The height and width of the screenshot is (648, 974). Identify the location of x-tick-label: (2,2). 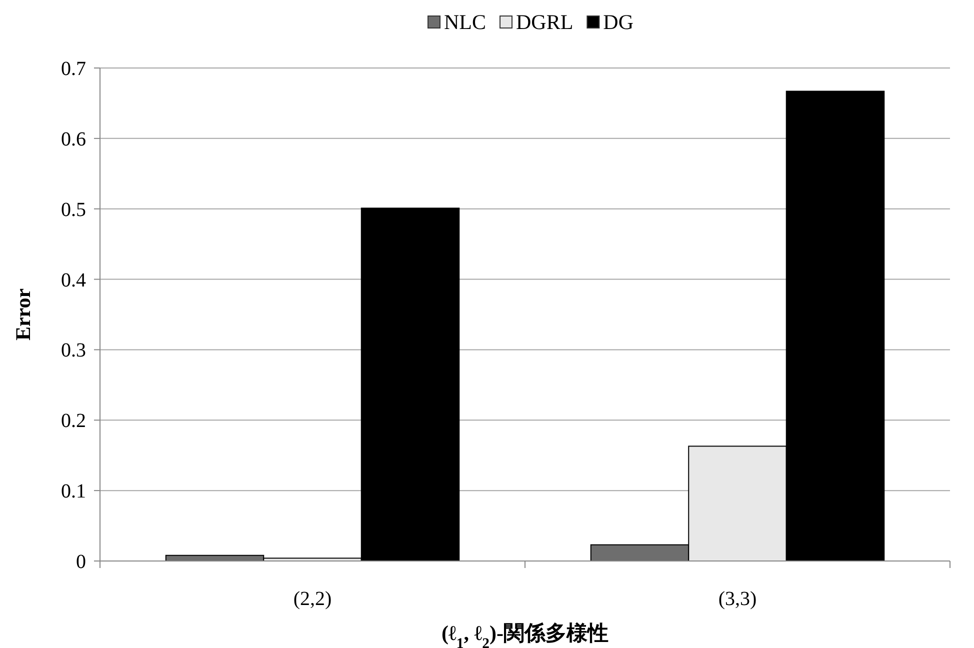
(312, 599).